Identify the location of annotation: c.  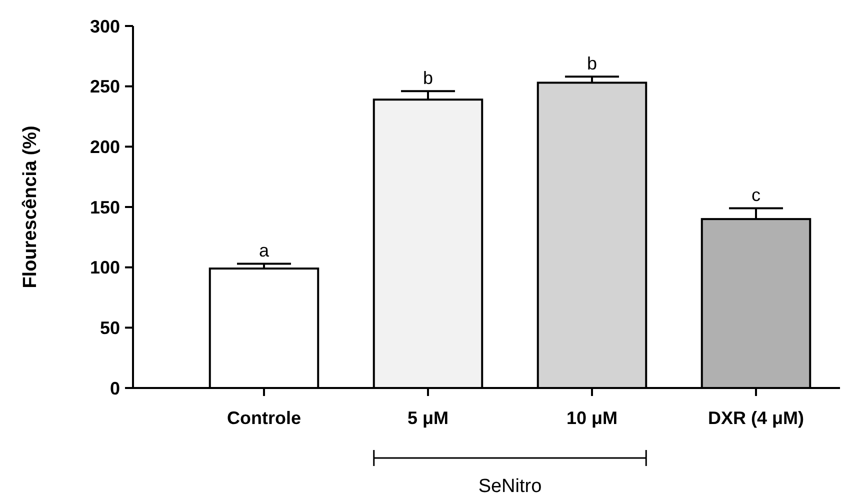
(756, 195).